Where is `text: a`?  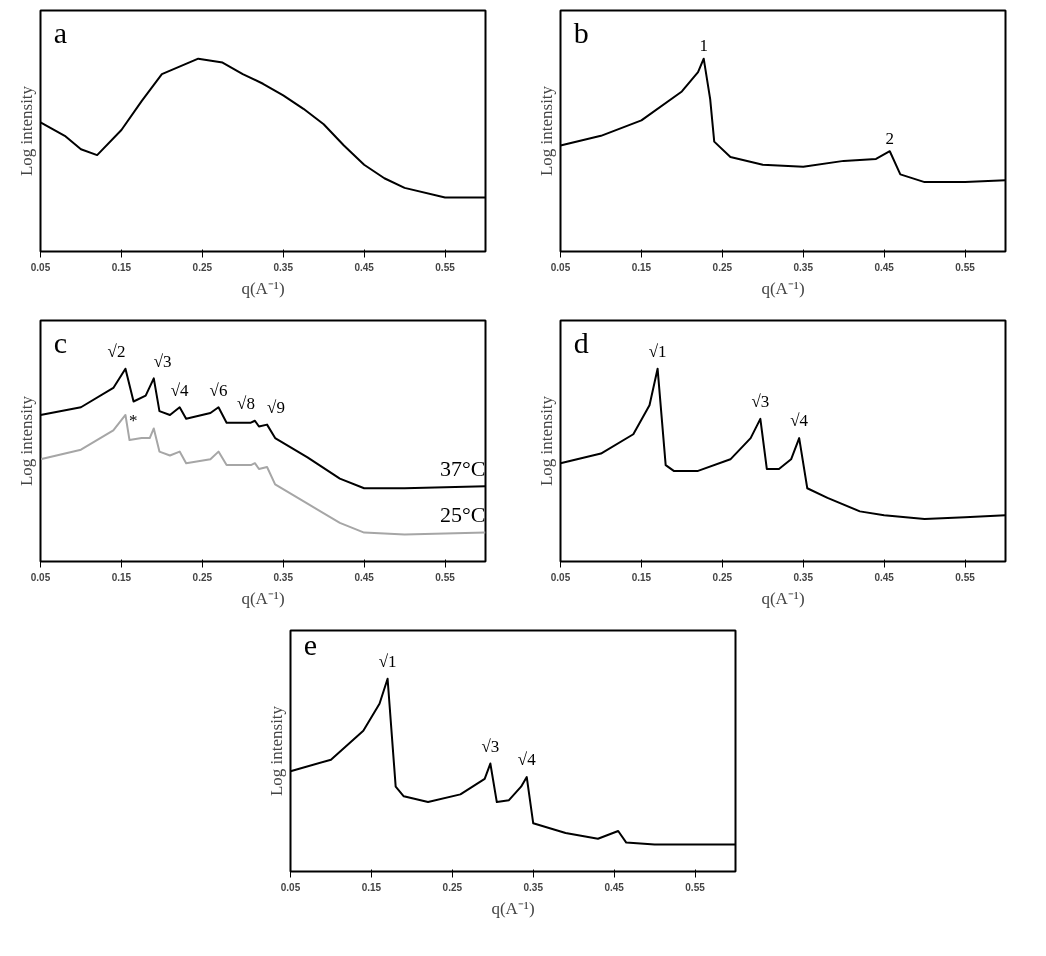 text: a is located at coordinates (60, 33).